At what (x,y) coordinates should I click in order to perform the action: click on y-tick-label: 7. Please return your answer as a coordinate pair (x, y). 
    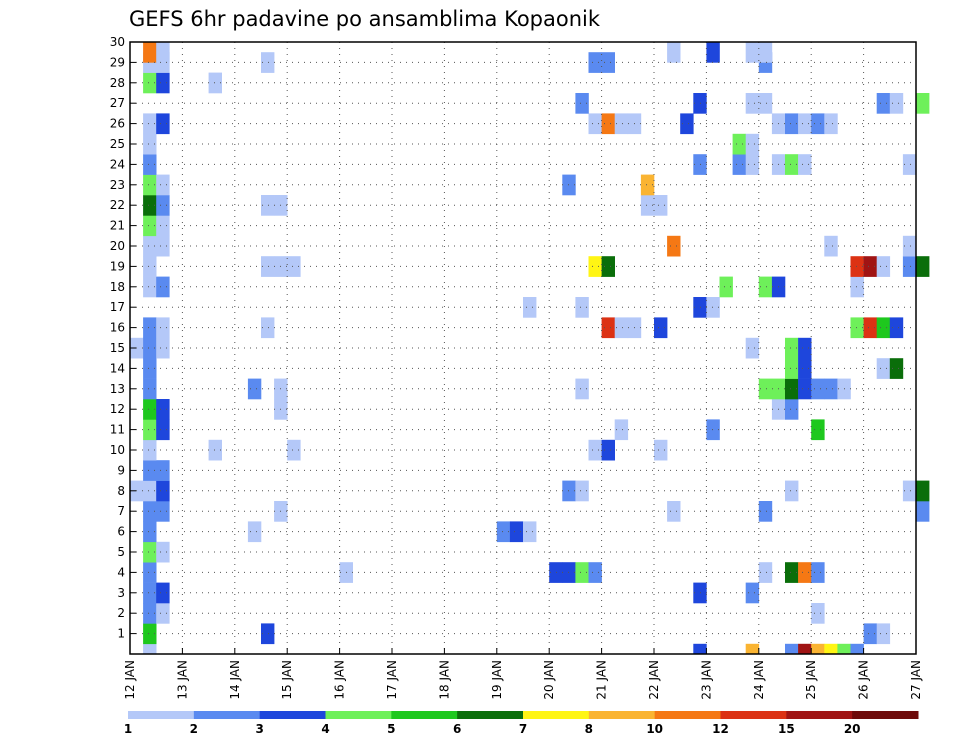
    Looking at the image, I should click on (121, 511).